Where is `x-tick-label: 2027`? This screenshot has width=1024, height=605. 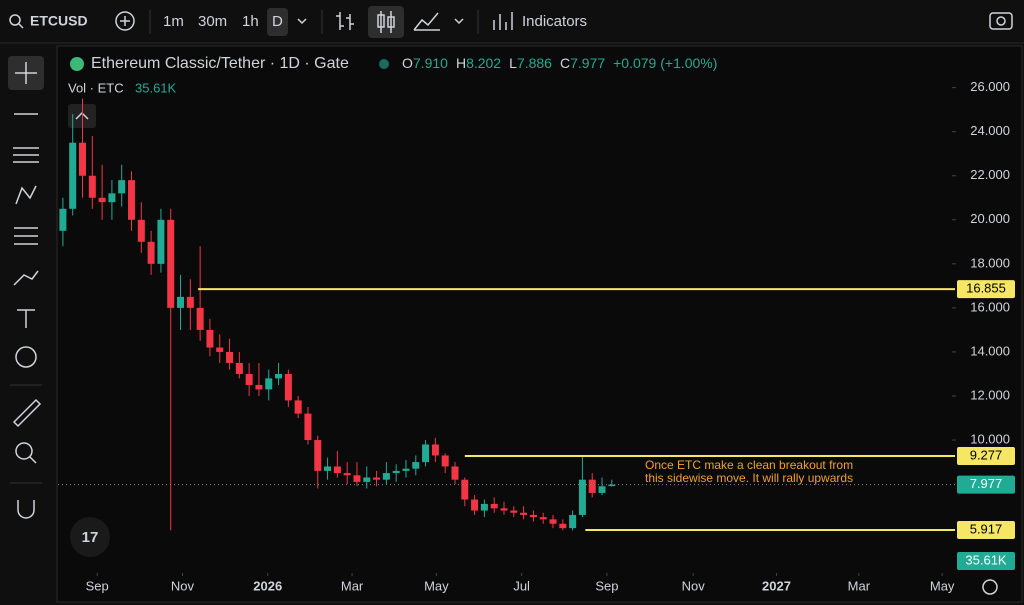
x-tick-label: 2027 is located at coordinates (776, 585).